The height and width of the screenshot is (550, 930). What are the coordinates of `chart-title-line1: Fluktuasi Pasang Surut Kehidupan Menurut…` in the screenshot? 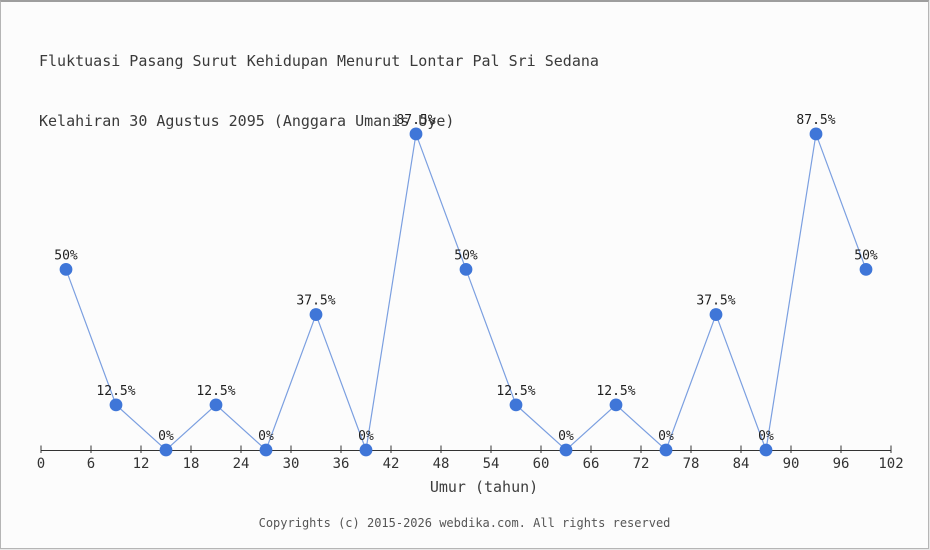 It's located at (319, 61).